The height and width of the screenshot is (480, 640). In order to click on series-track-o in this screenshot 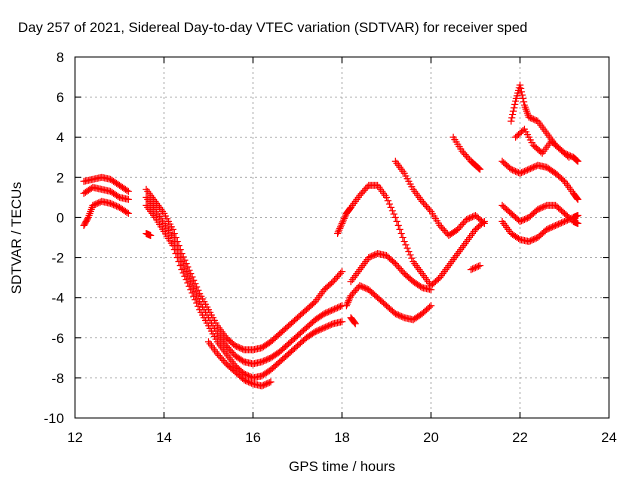, I will do `click(475, 268)`.